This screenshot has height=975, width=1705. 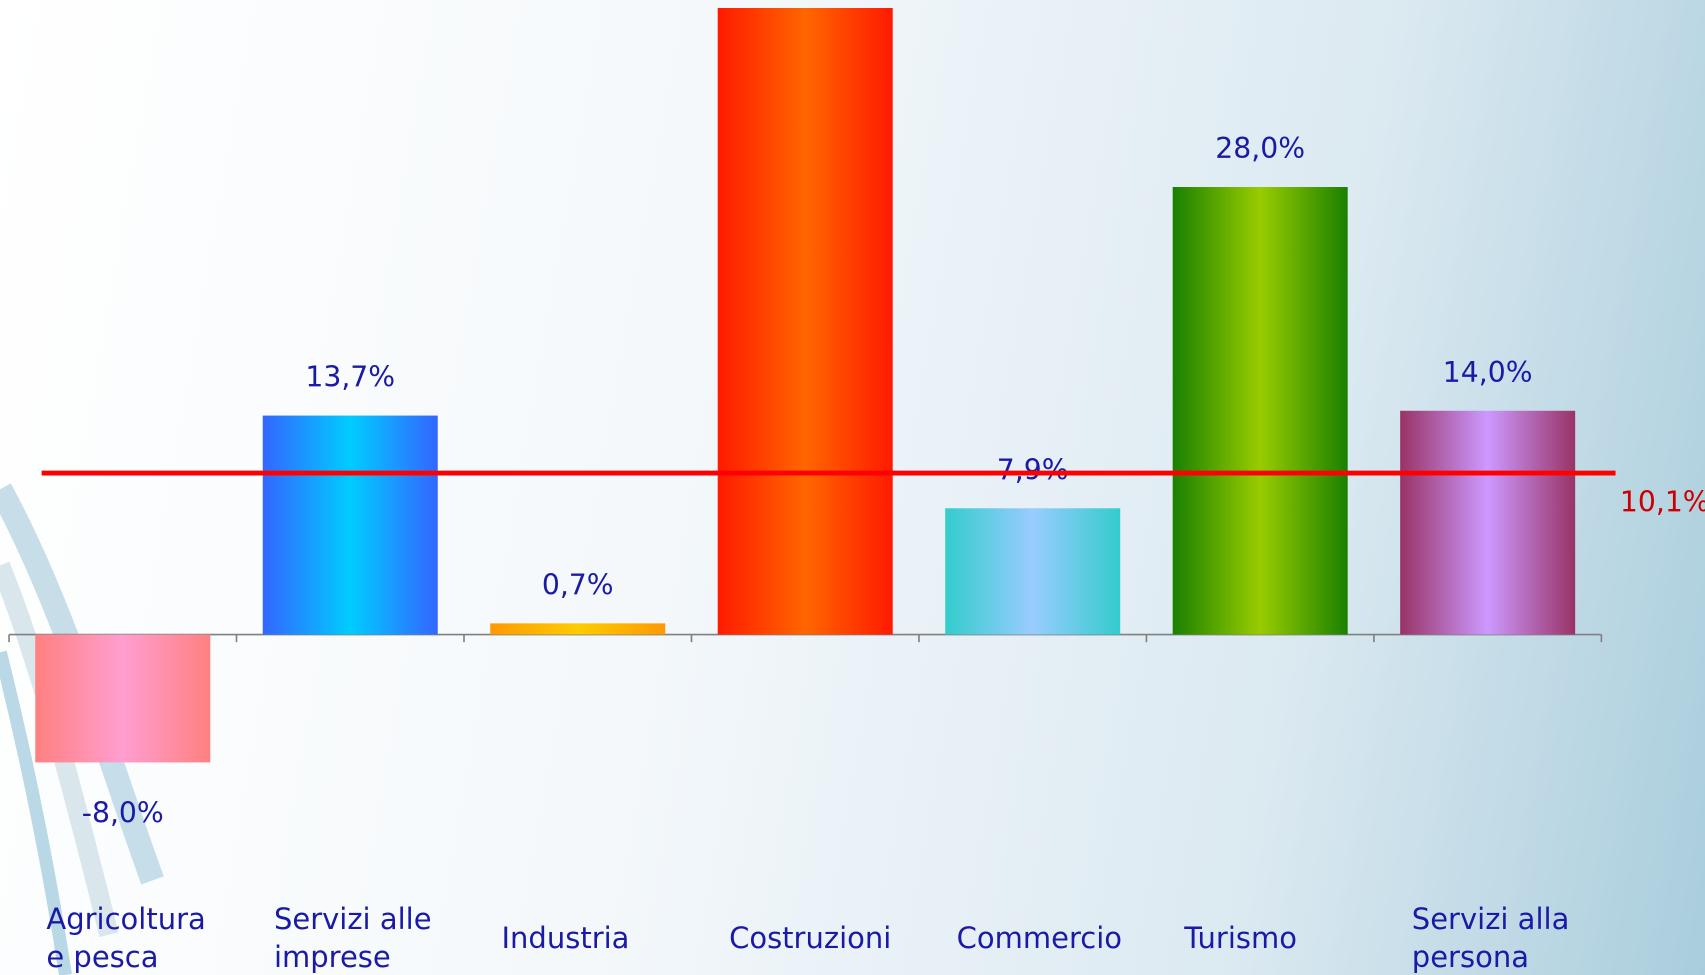 I want to click on x-tick-label: Industria, so click(x=565, y=938).